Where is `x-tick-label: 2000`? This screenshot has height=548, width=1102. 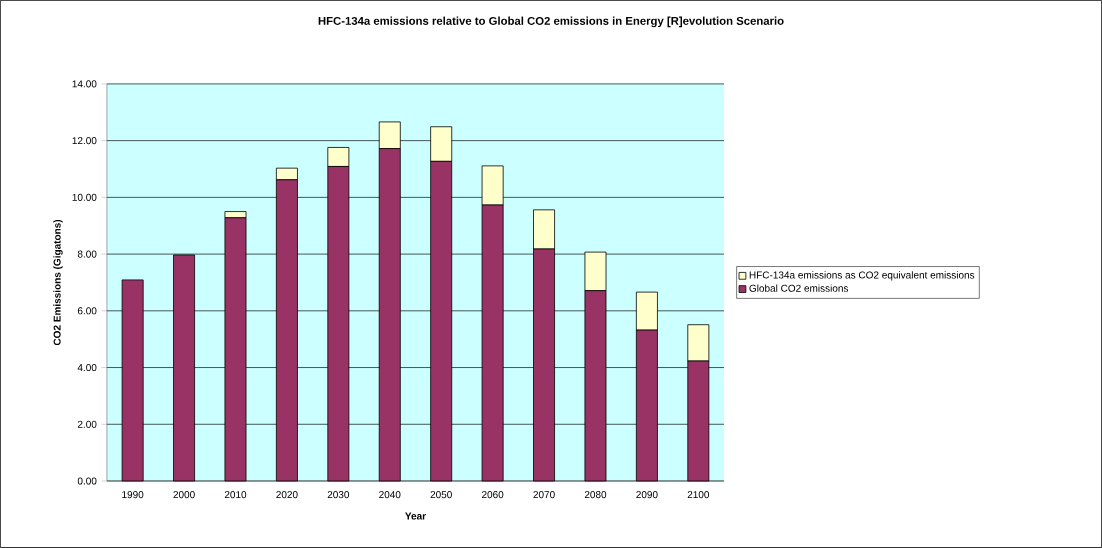 x-tick-label: 2000 is located at coordinates (184, 495).